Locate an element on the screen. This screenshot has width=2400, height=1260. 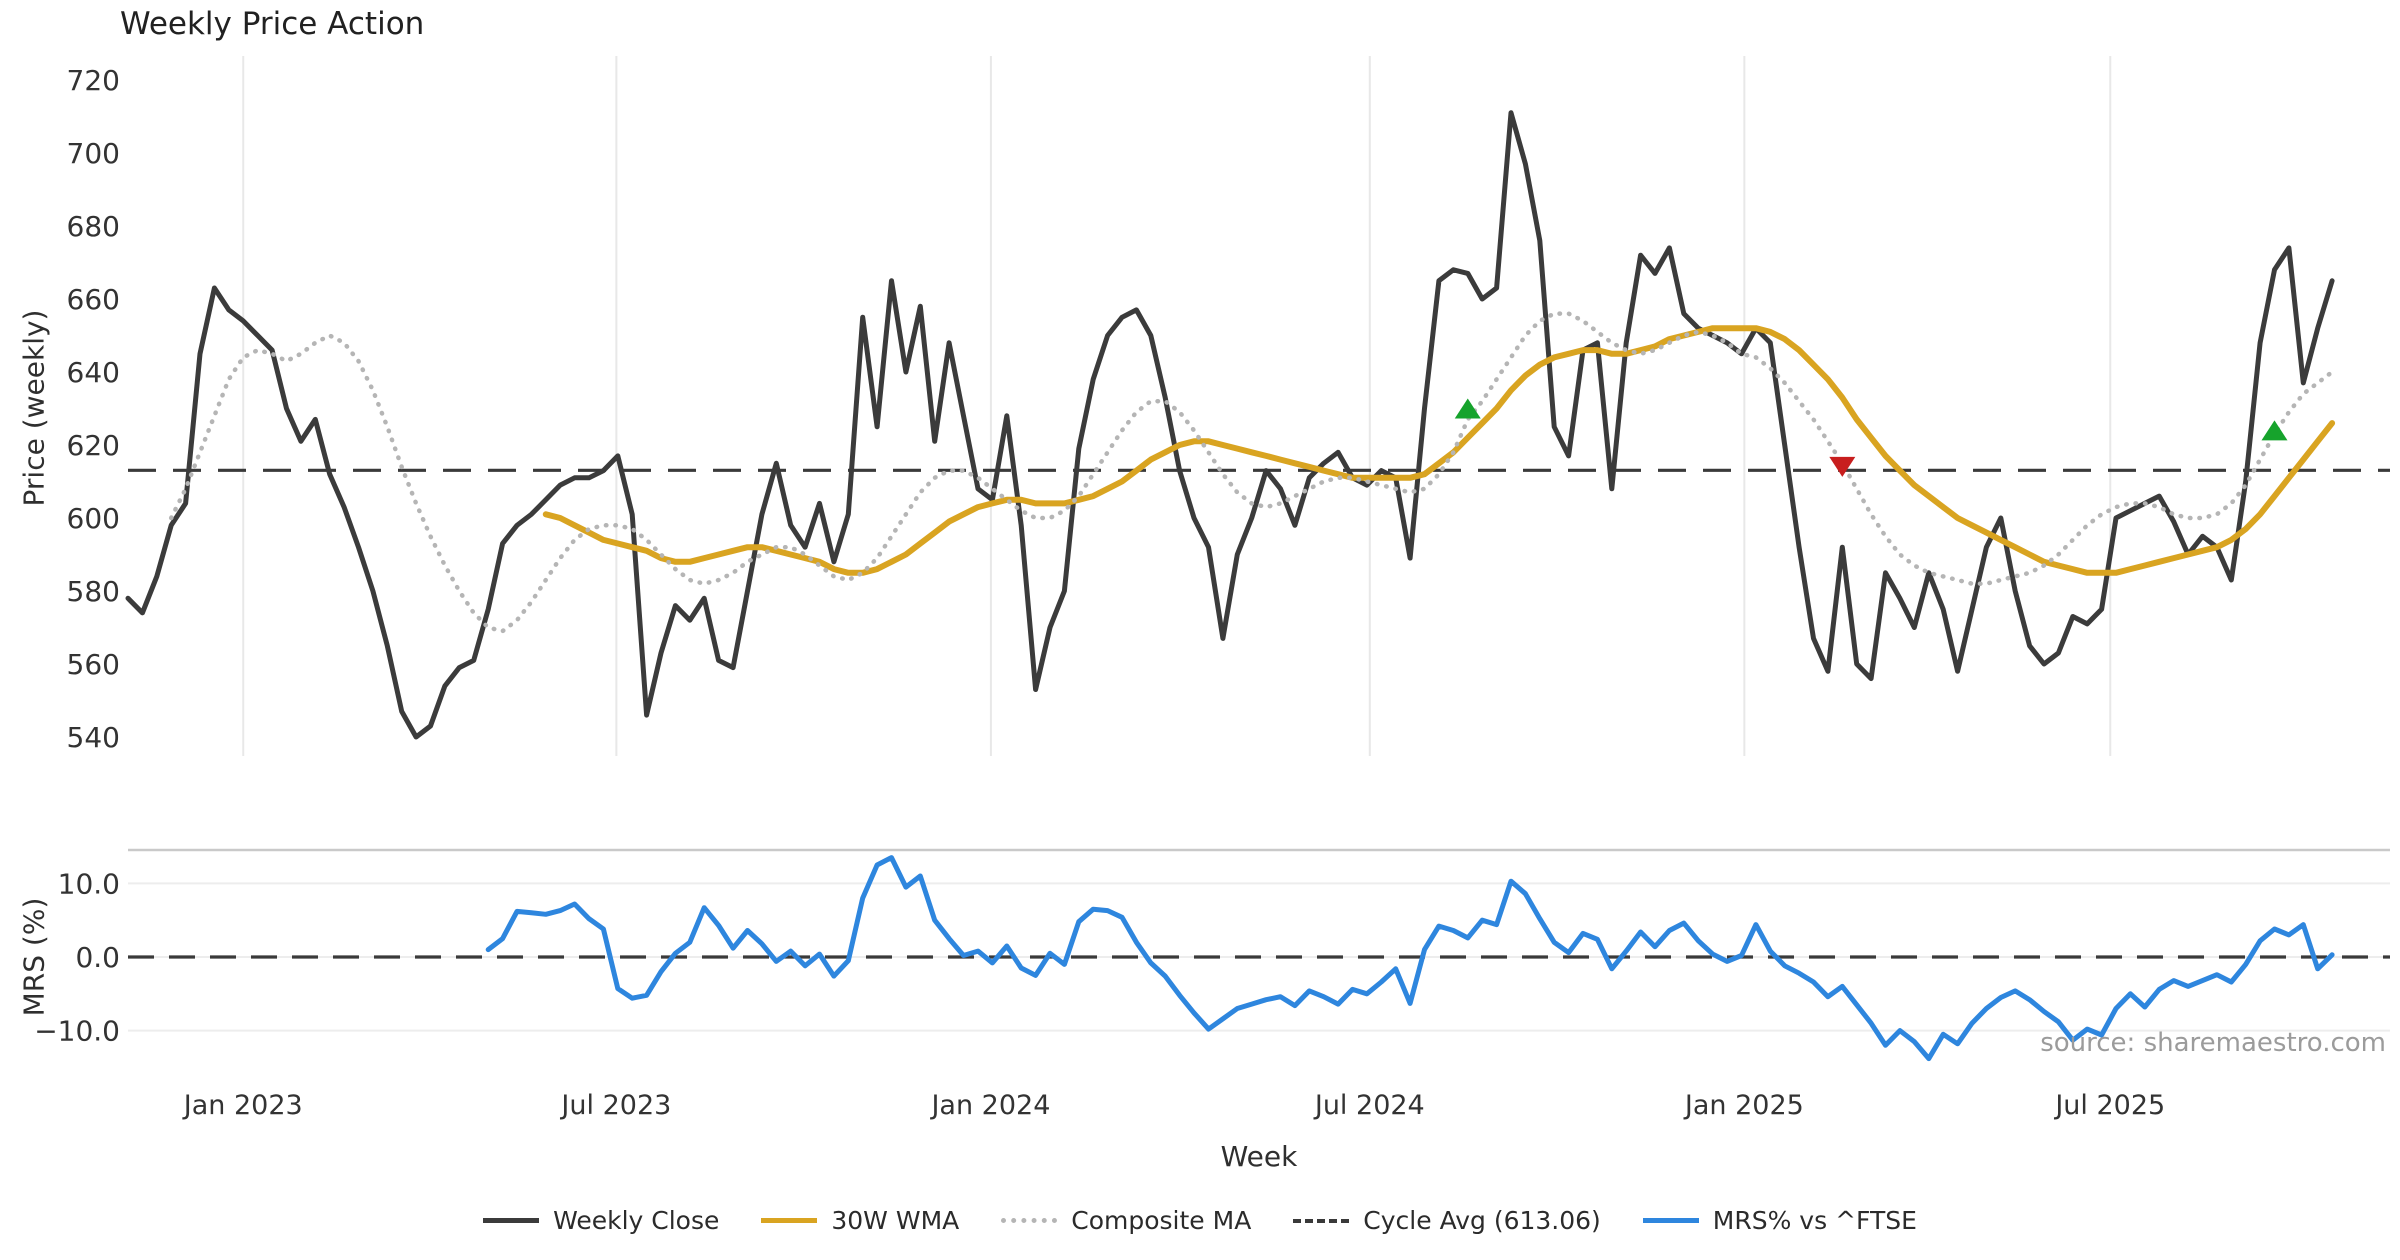
price-tick-label: 720 is located at coordinates (93, 80).